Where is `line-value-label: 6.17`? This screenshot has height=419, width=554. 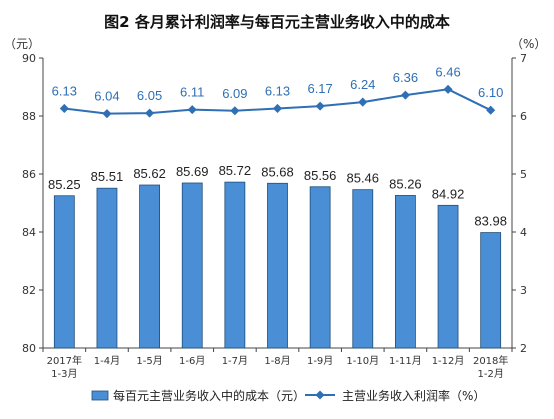
line-value-label: 6.17 is located at coordinates (319, 88).